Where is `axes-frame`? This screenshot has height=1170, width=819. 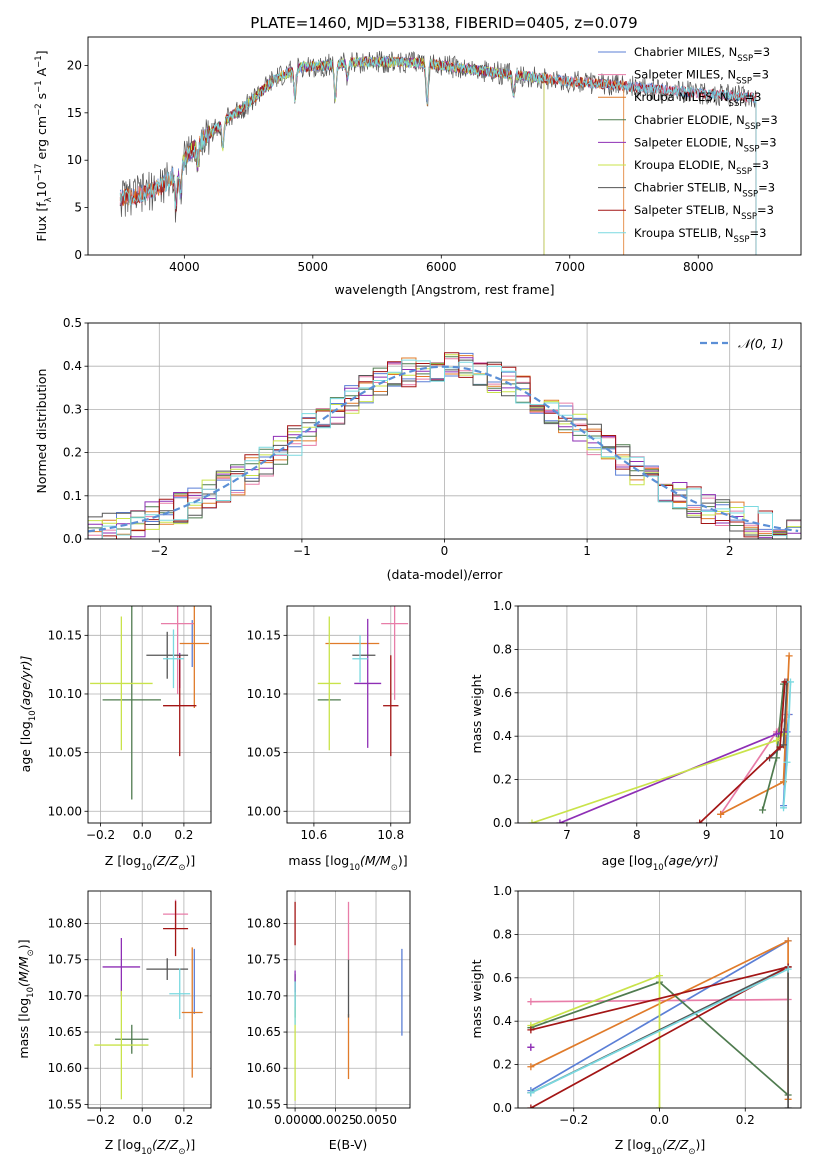 axes-frame is located at coordinates (659, 999).